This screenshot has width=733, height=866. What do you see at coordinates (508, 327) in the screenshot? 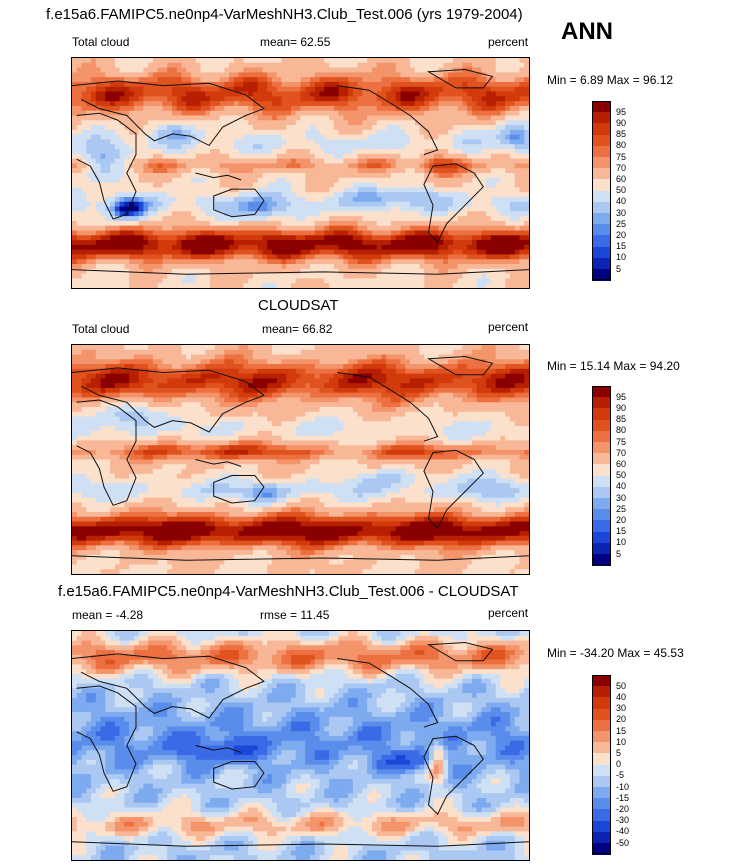
I see `panel2-units: percent` at bounding box center [508, 327].